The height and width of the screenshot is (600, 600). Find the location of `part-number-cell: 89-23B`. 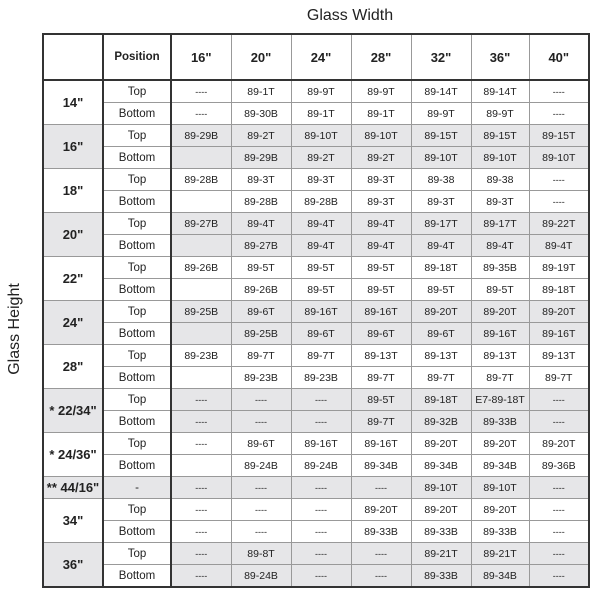

part-number-cell: 89-23B is located at coordinates (321, 377).